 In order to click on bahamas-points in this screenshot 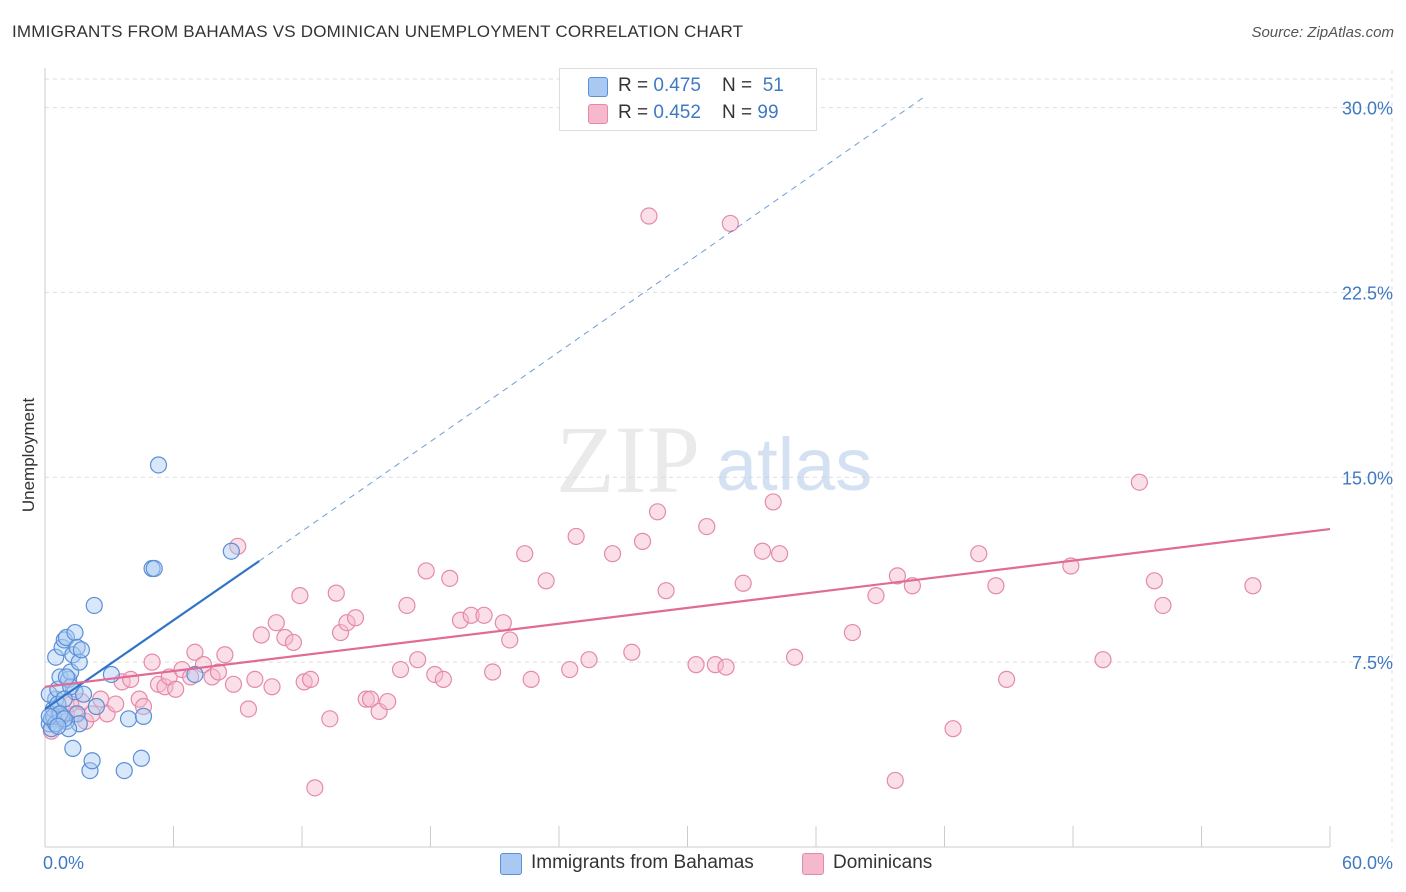, I will do `click(140, 618)`.